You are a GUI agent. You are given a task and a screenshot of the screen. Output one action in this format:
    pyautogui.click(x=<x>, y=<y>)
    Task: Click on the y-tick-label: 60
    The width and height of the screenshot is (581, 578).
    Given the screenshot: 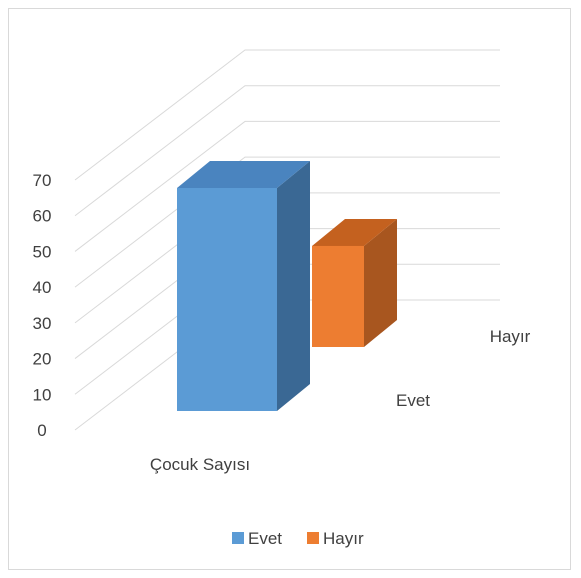 What is the action you would take?
    pyautogui.click(x=42, y=216)
    